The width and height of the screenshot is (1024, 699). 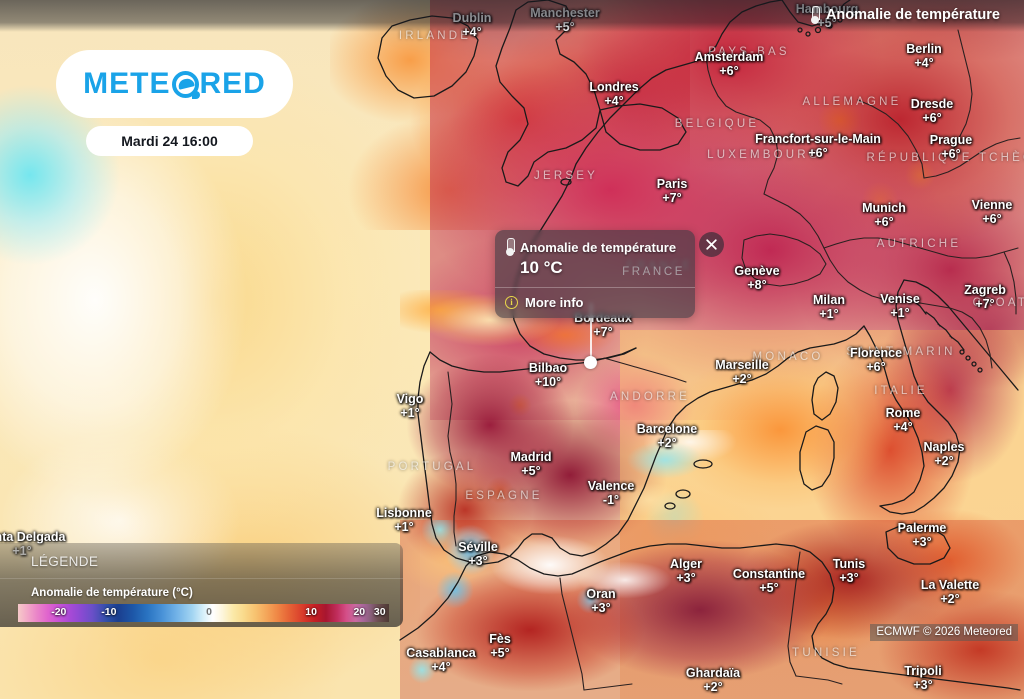 What do you see at coordinates (653, 272) in the screenshot?
I see `anomaly-popup-region: FRANCE` at bounding box center [653, 272].